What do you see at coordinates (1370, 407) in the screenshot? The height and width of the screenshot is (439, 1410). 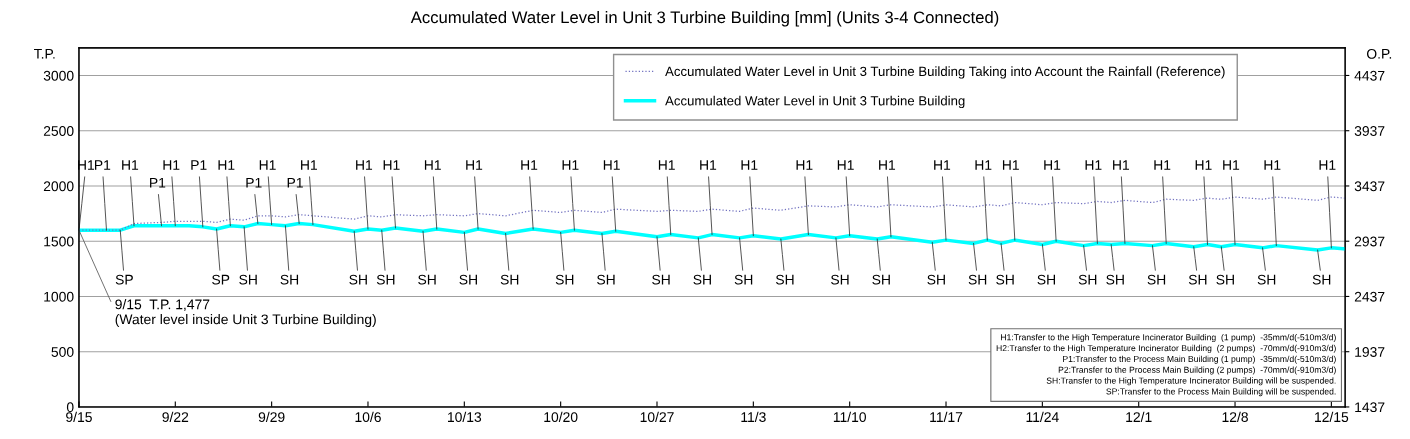 I see `y2-tick-label: 1437` at bounding box center [1370, 407].